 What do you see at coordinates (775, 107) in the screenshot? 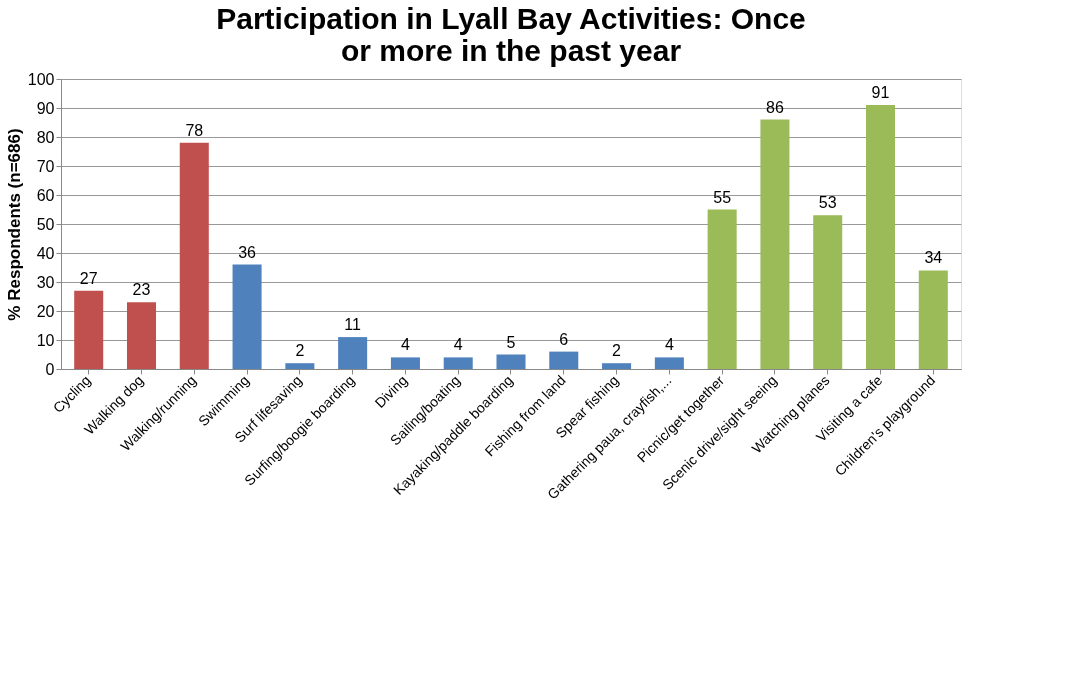
I see `data-label: 86` at bounding box center [775, 107].